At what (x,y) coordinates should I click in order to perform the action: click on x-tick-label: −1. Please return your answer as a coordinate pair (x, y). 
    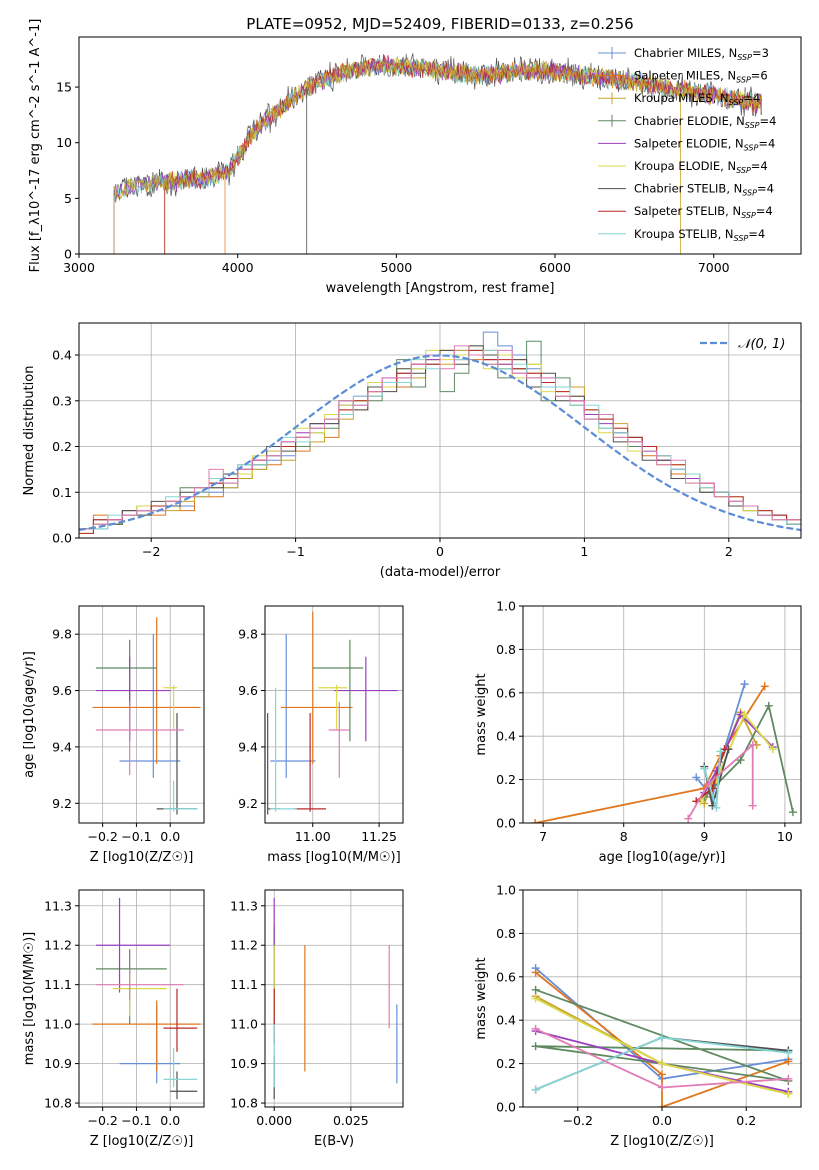
    Looking at the image, I should click on (295, 551).